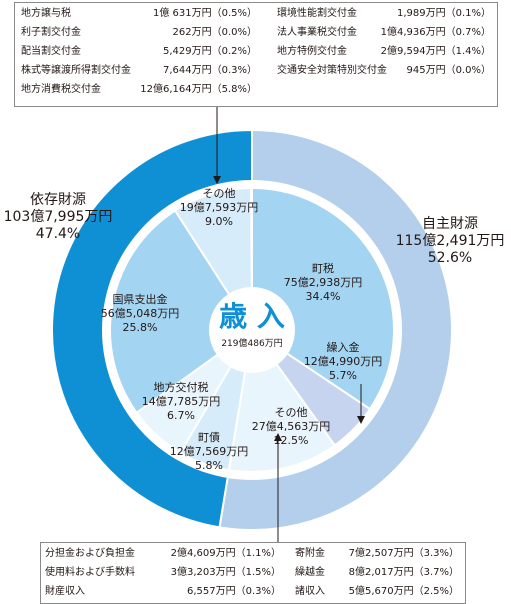  What do you see at coordinates (343, 361) in the screenshot?
I see `inner-slice-amount: 12億4,990万円` at bounding box center [343, 361].